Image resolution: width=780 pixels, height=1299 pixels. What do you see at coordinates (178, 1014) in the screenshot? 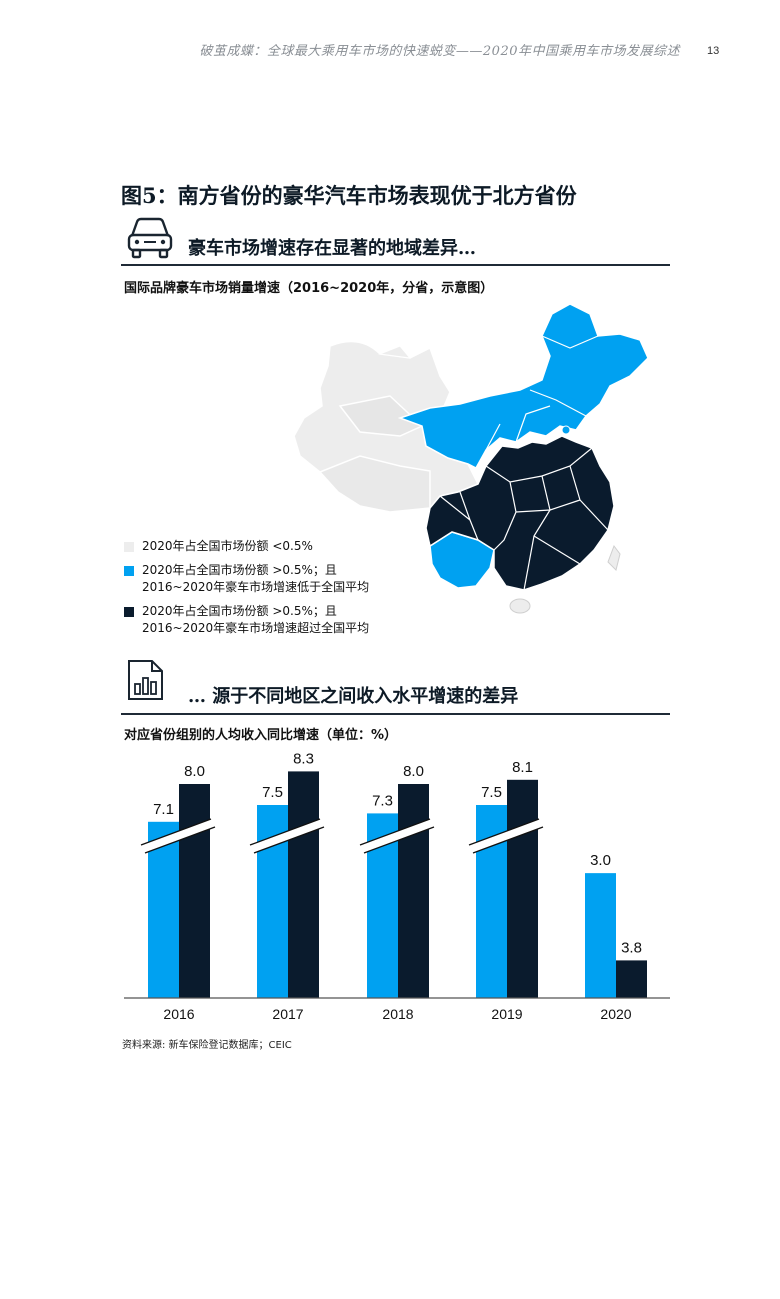
I see `x-tick-label: 2016` at bounding box center [178, 1014].